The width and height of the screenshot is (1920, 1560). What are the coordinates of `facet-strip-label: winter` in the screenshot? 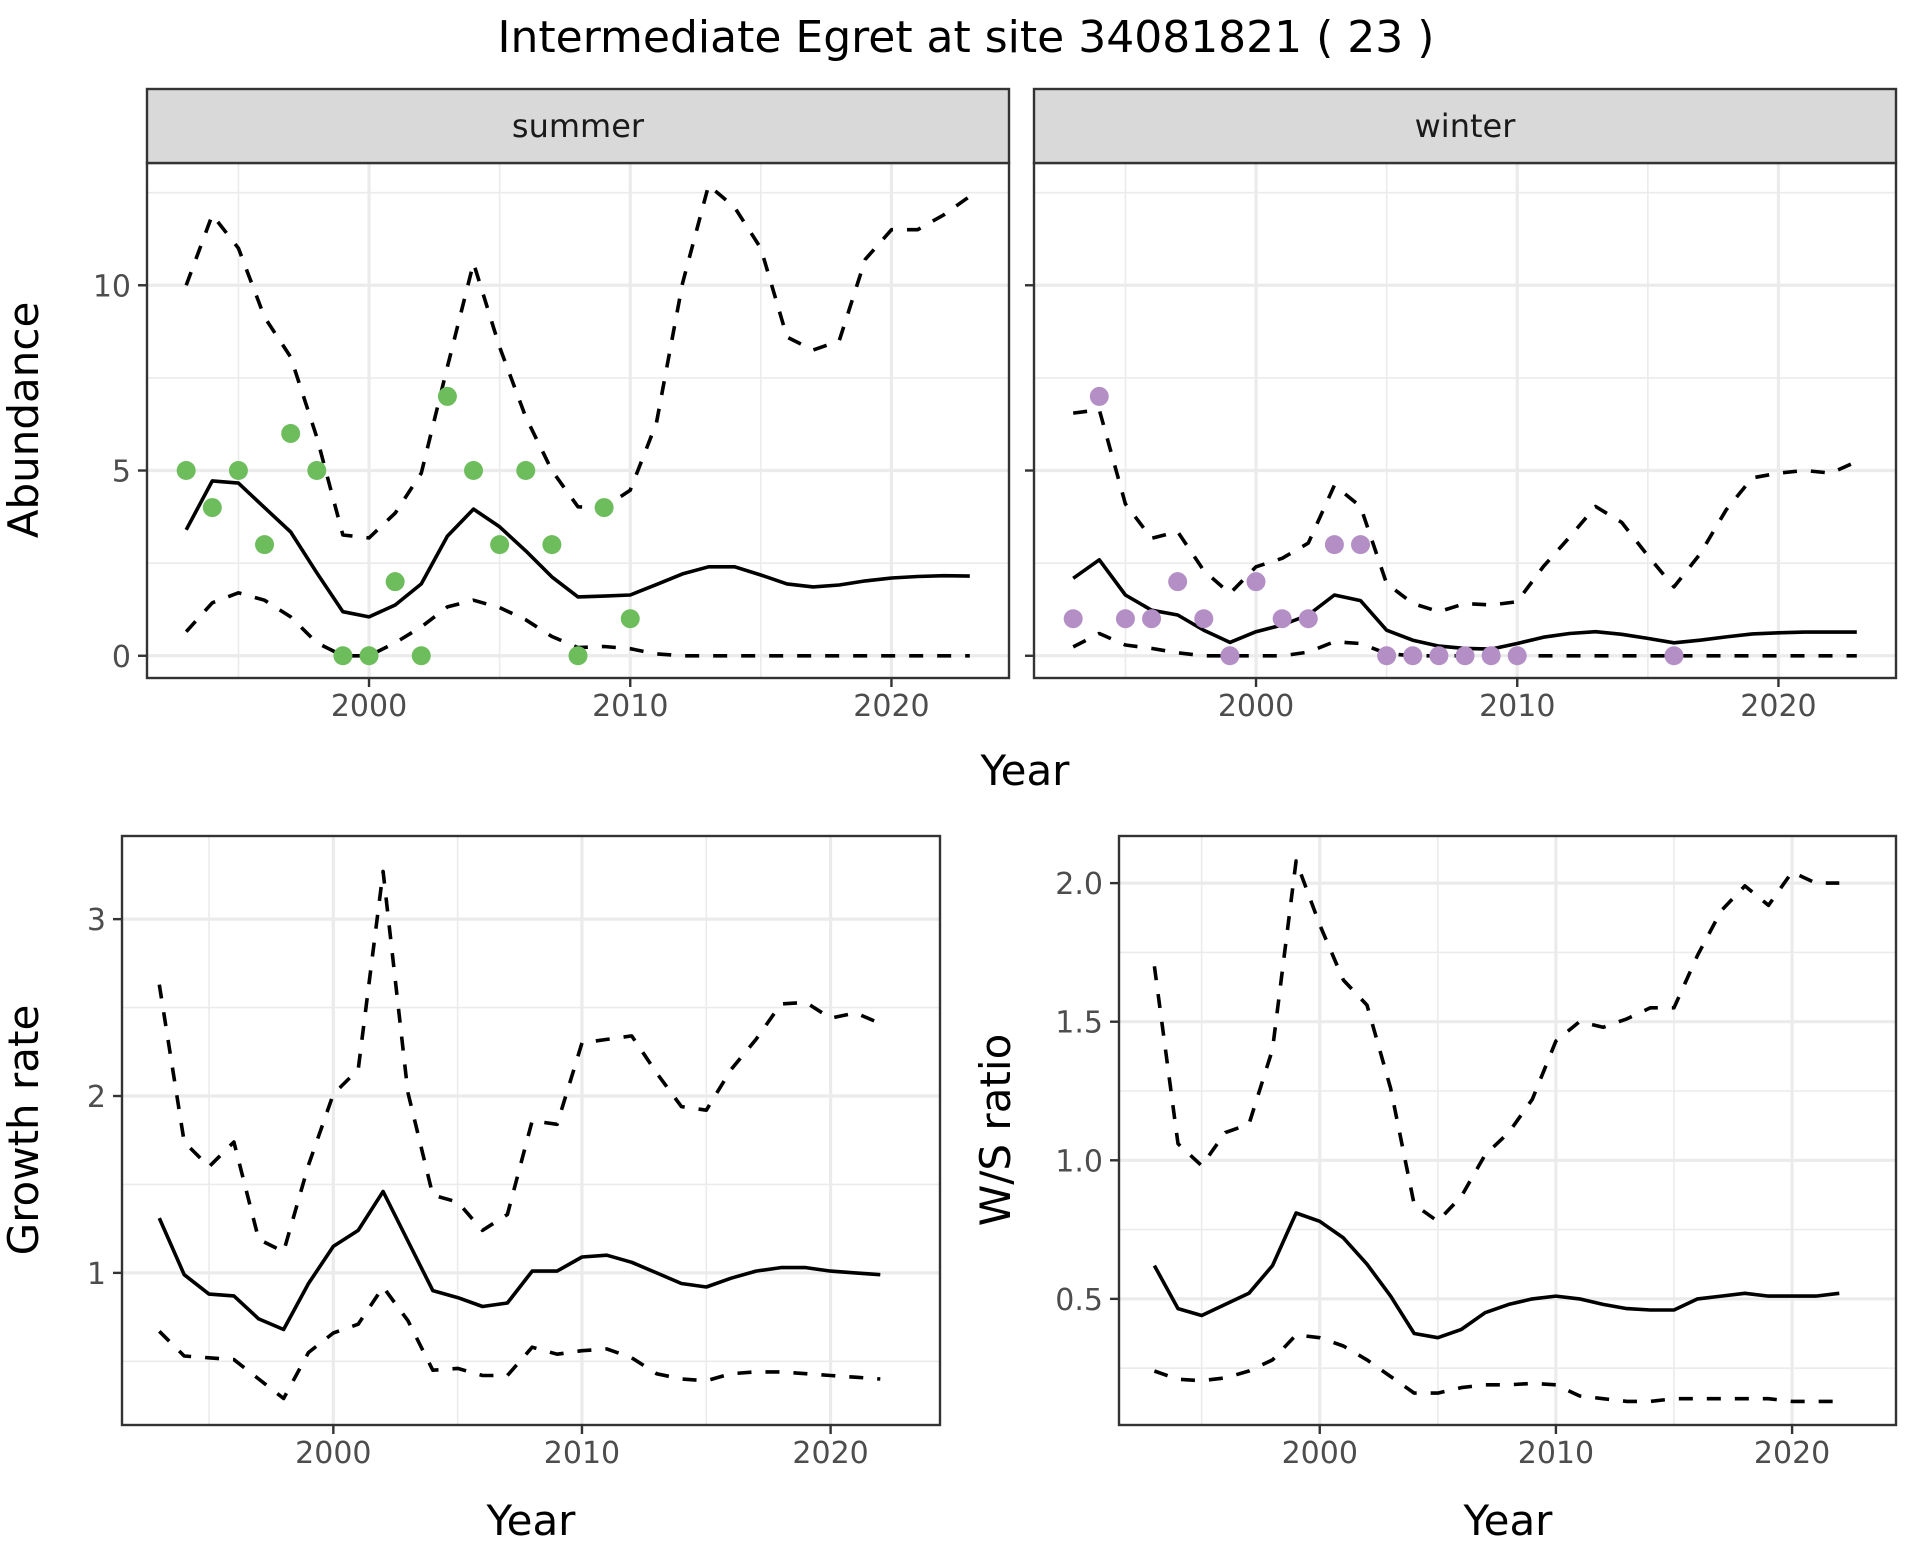 It's located at (1466, 126).